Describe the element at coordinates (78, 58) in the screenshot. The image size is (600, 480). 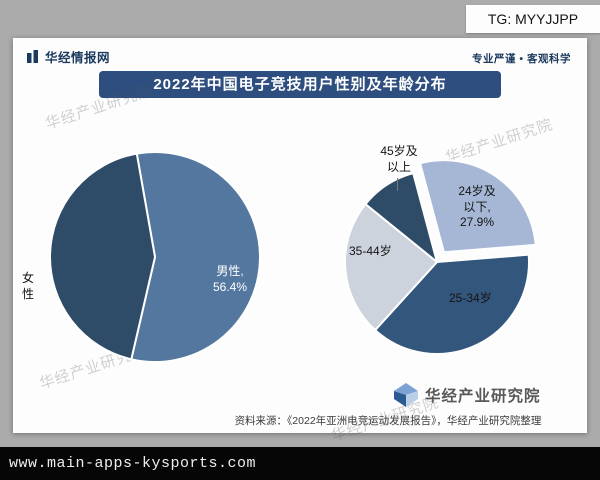
I see `brand-name: 华经情报网` at that location.